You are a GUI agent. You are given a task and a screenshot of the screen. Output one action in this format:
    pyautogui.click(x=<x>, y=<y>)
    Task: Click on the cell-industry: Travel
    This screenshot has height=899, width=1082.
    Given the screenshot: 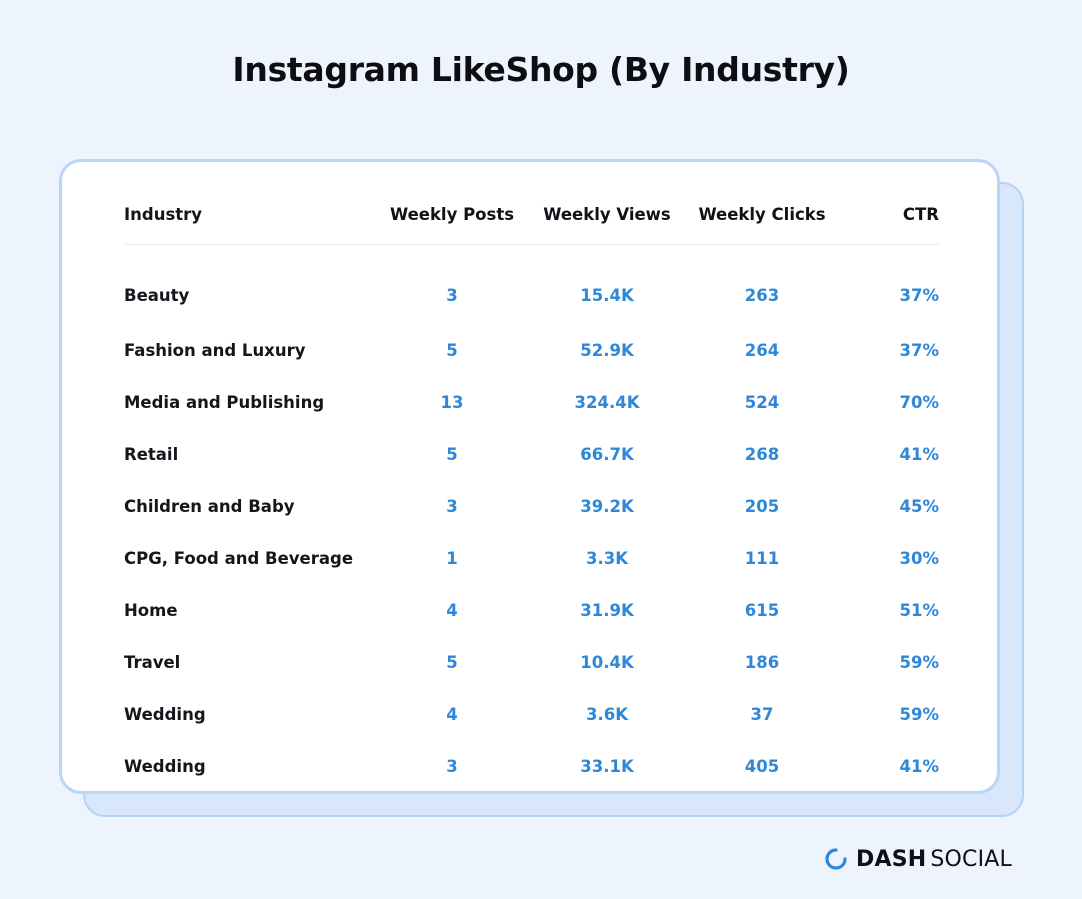 What is the action you would take?
    pyautogui.click(x=152, y=662)
    